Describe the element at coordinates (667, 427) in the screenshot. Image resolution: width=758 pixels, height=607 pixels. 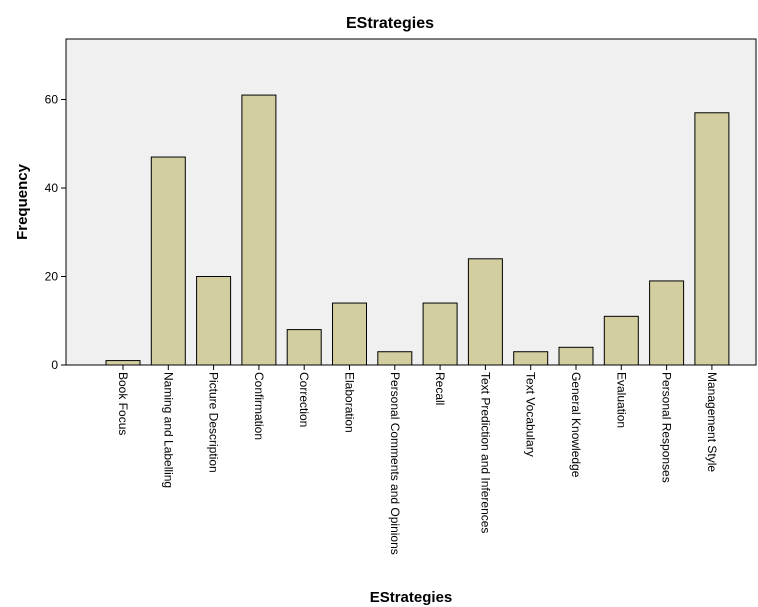
I see `x-tick-label: Personal Responses` at that location.